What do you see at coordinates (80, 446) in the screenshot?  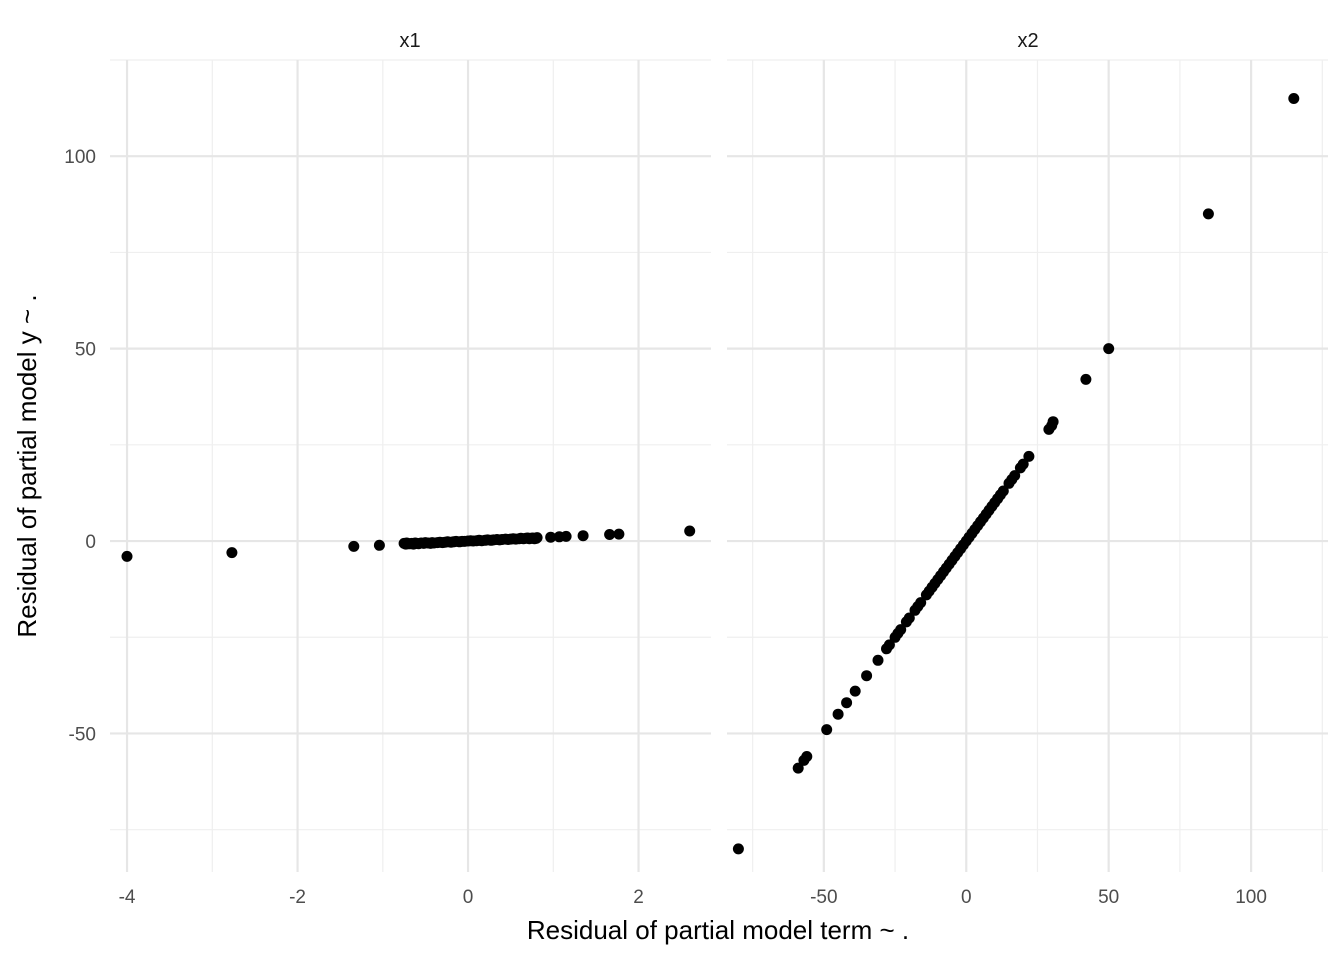 I see `y-axis-ticks: -50 0 50 100` at bounding box center [80, 446].